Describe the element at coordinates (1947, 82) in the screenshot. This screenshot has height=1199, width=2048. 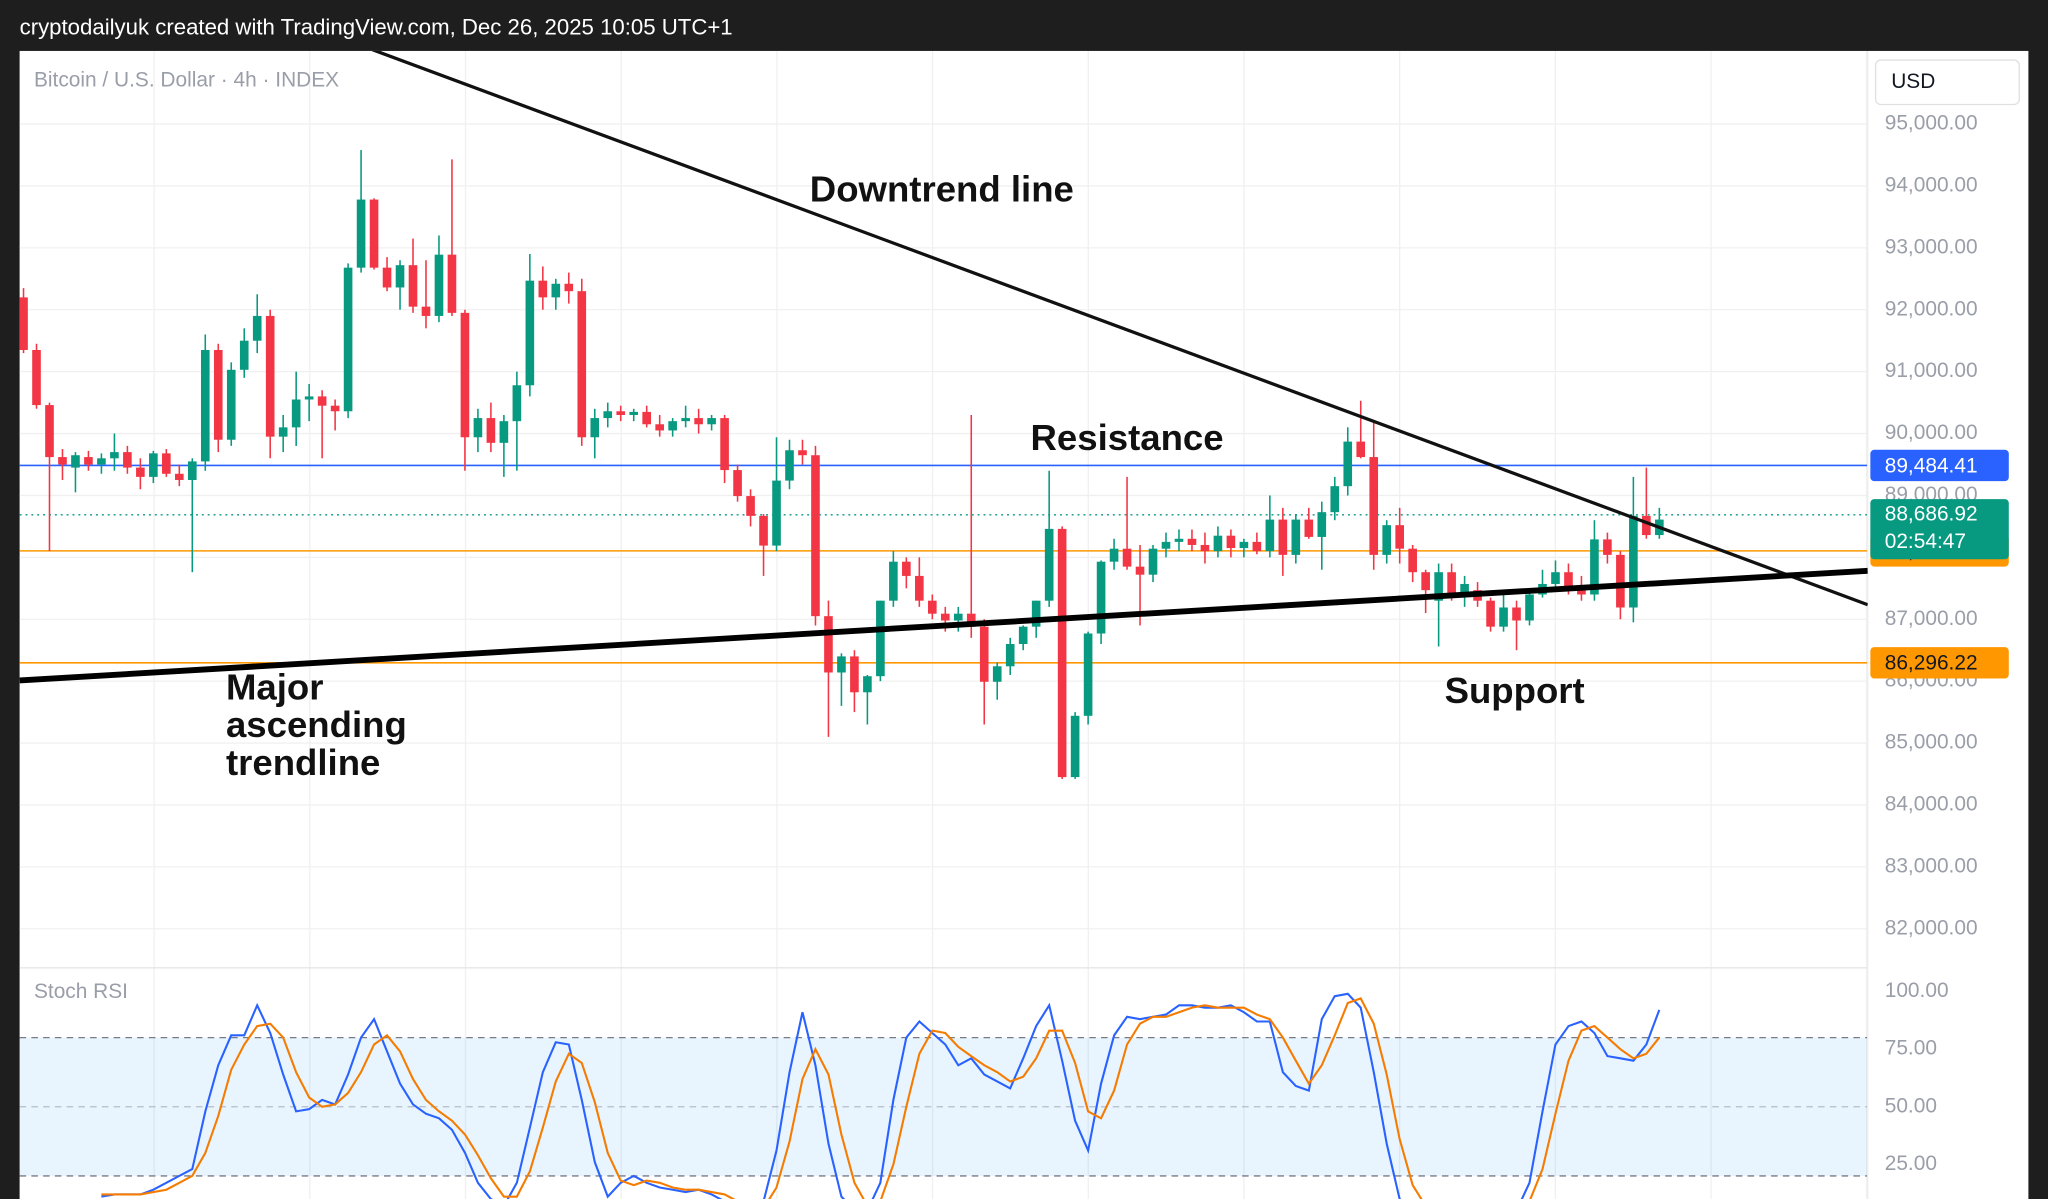
I see `currency-box` at that location.